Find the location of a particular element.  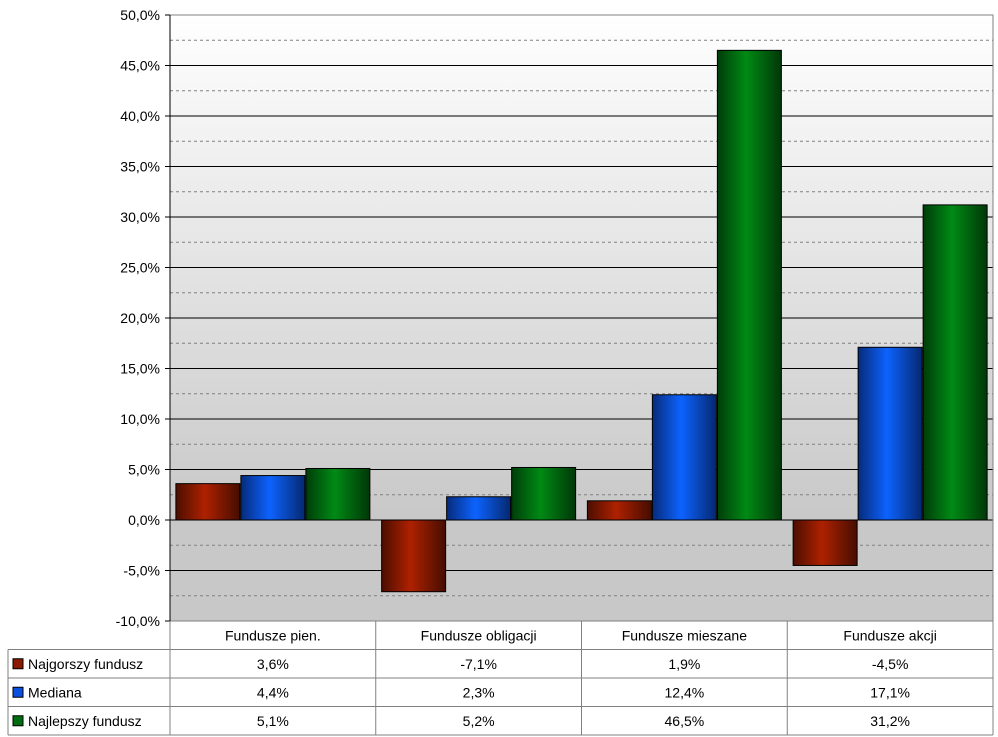

category-label: Fundusze obligacji is located at coordinates (479, 635).